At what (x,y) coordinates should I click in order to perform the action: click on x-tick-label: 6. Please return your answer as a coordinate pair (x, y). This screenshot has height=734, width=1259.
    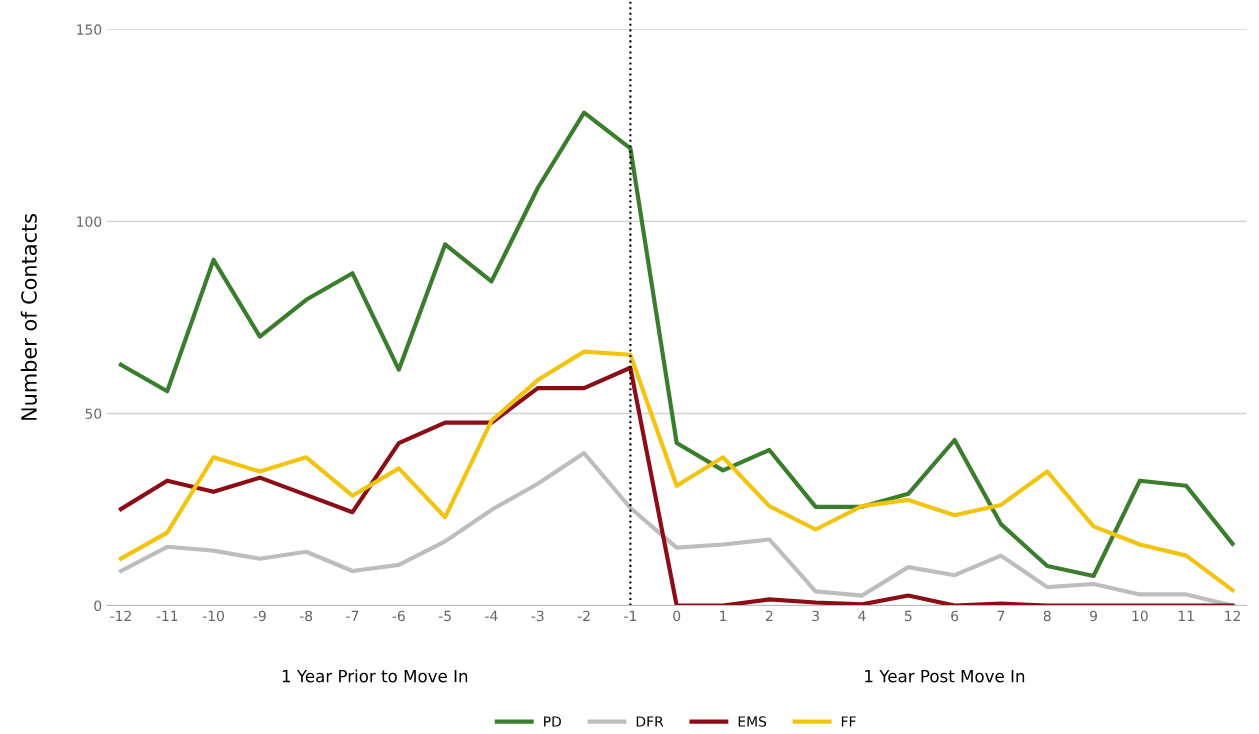
    Looking at the image, I should click on (955, 616).